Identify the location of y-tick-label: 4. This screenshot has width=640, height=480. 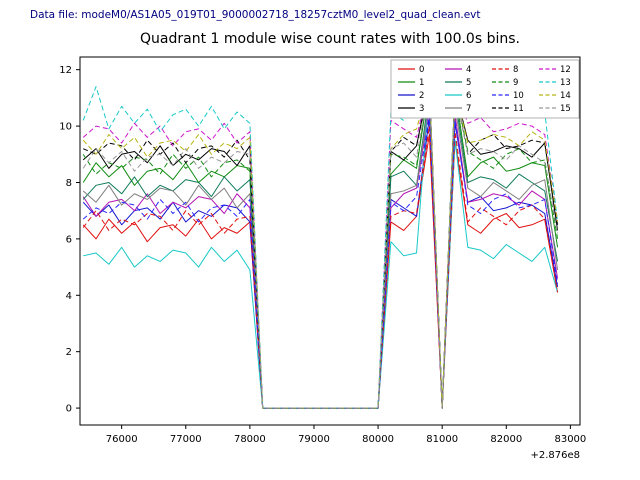
(69, 296).